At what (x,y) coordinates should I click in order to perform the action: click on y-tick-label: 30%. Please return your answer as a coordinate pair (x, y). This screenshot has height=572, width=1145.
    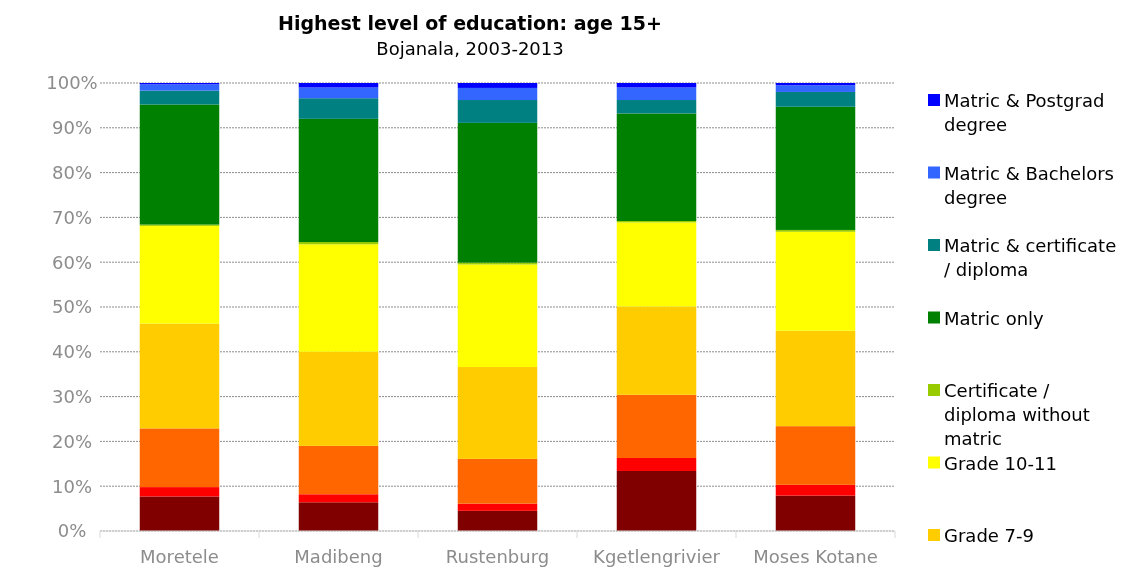
    Looking at the image, I should click on (72, 396).